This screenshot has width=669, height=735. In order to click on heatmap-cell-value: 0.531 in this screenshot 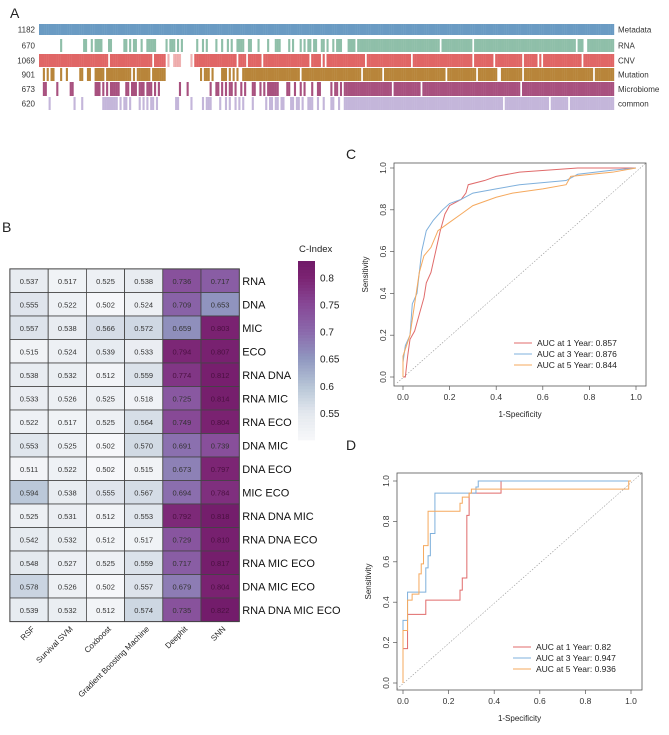, I will do `click(67, 516)`.